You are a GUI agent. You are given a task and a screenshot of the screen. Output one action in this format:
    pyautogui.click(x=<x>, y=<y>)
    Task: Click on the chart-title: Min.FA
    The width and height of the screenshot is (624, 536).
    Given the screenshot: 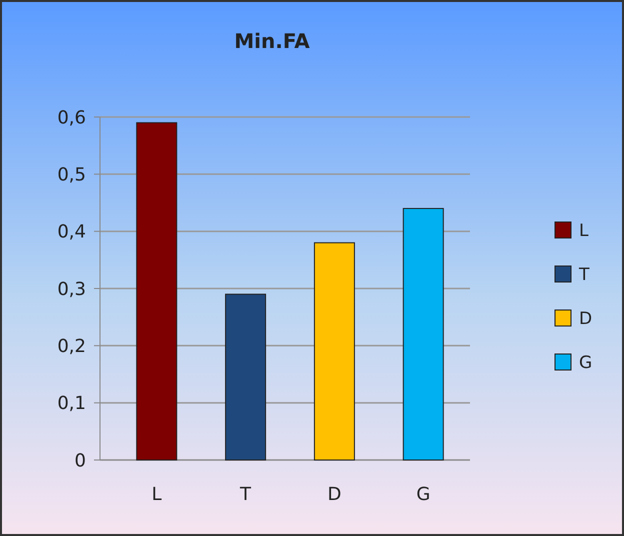 What is the action you would take?
    pyautogui.click(x=272, y=41)
    